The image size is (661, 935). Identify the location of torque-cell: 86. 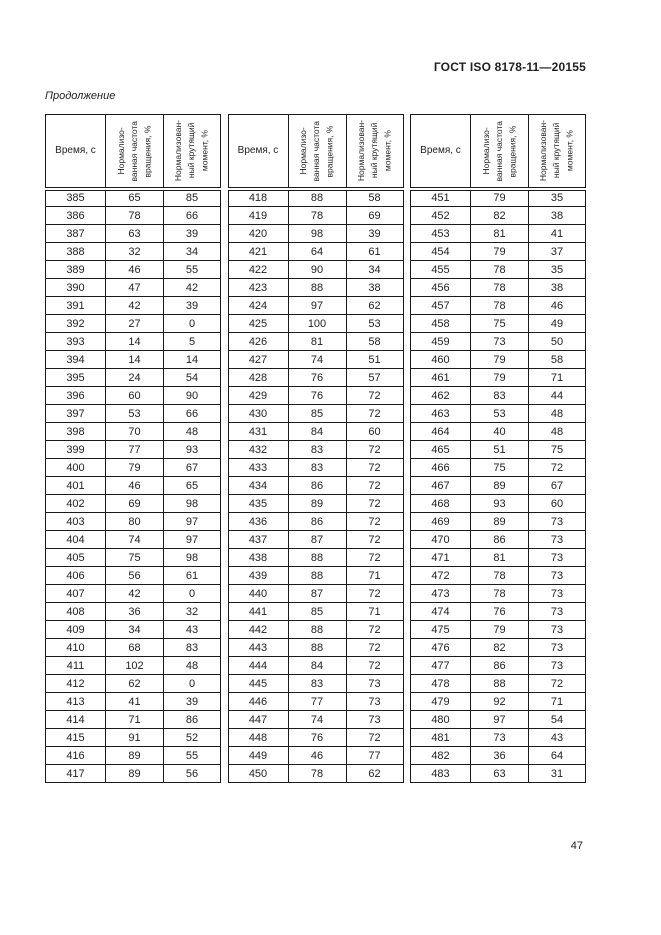
(192, 719).